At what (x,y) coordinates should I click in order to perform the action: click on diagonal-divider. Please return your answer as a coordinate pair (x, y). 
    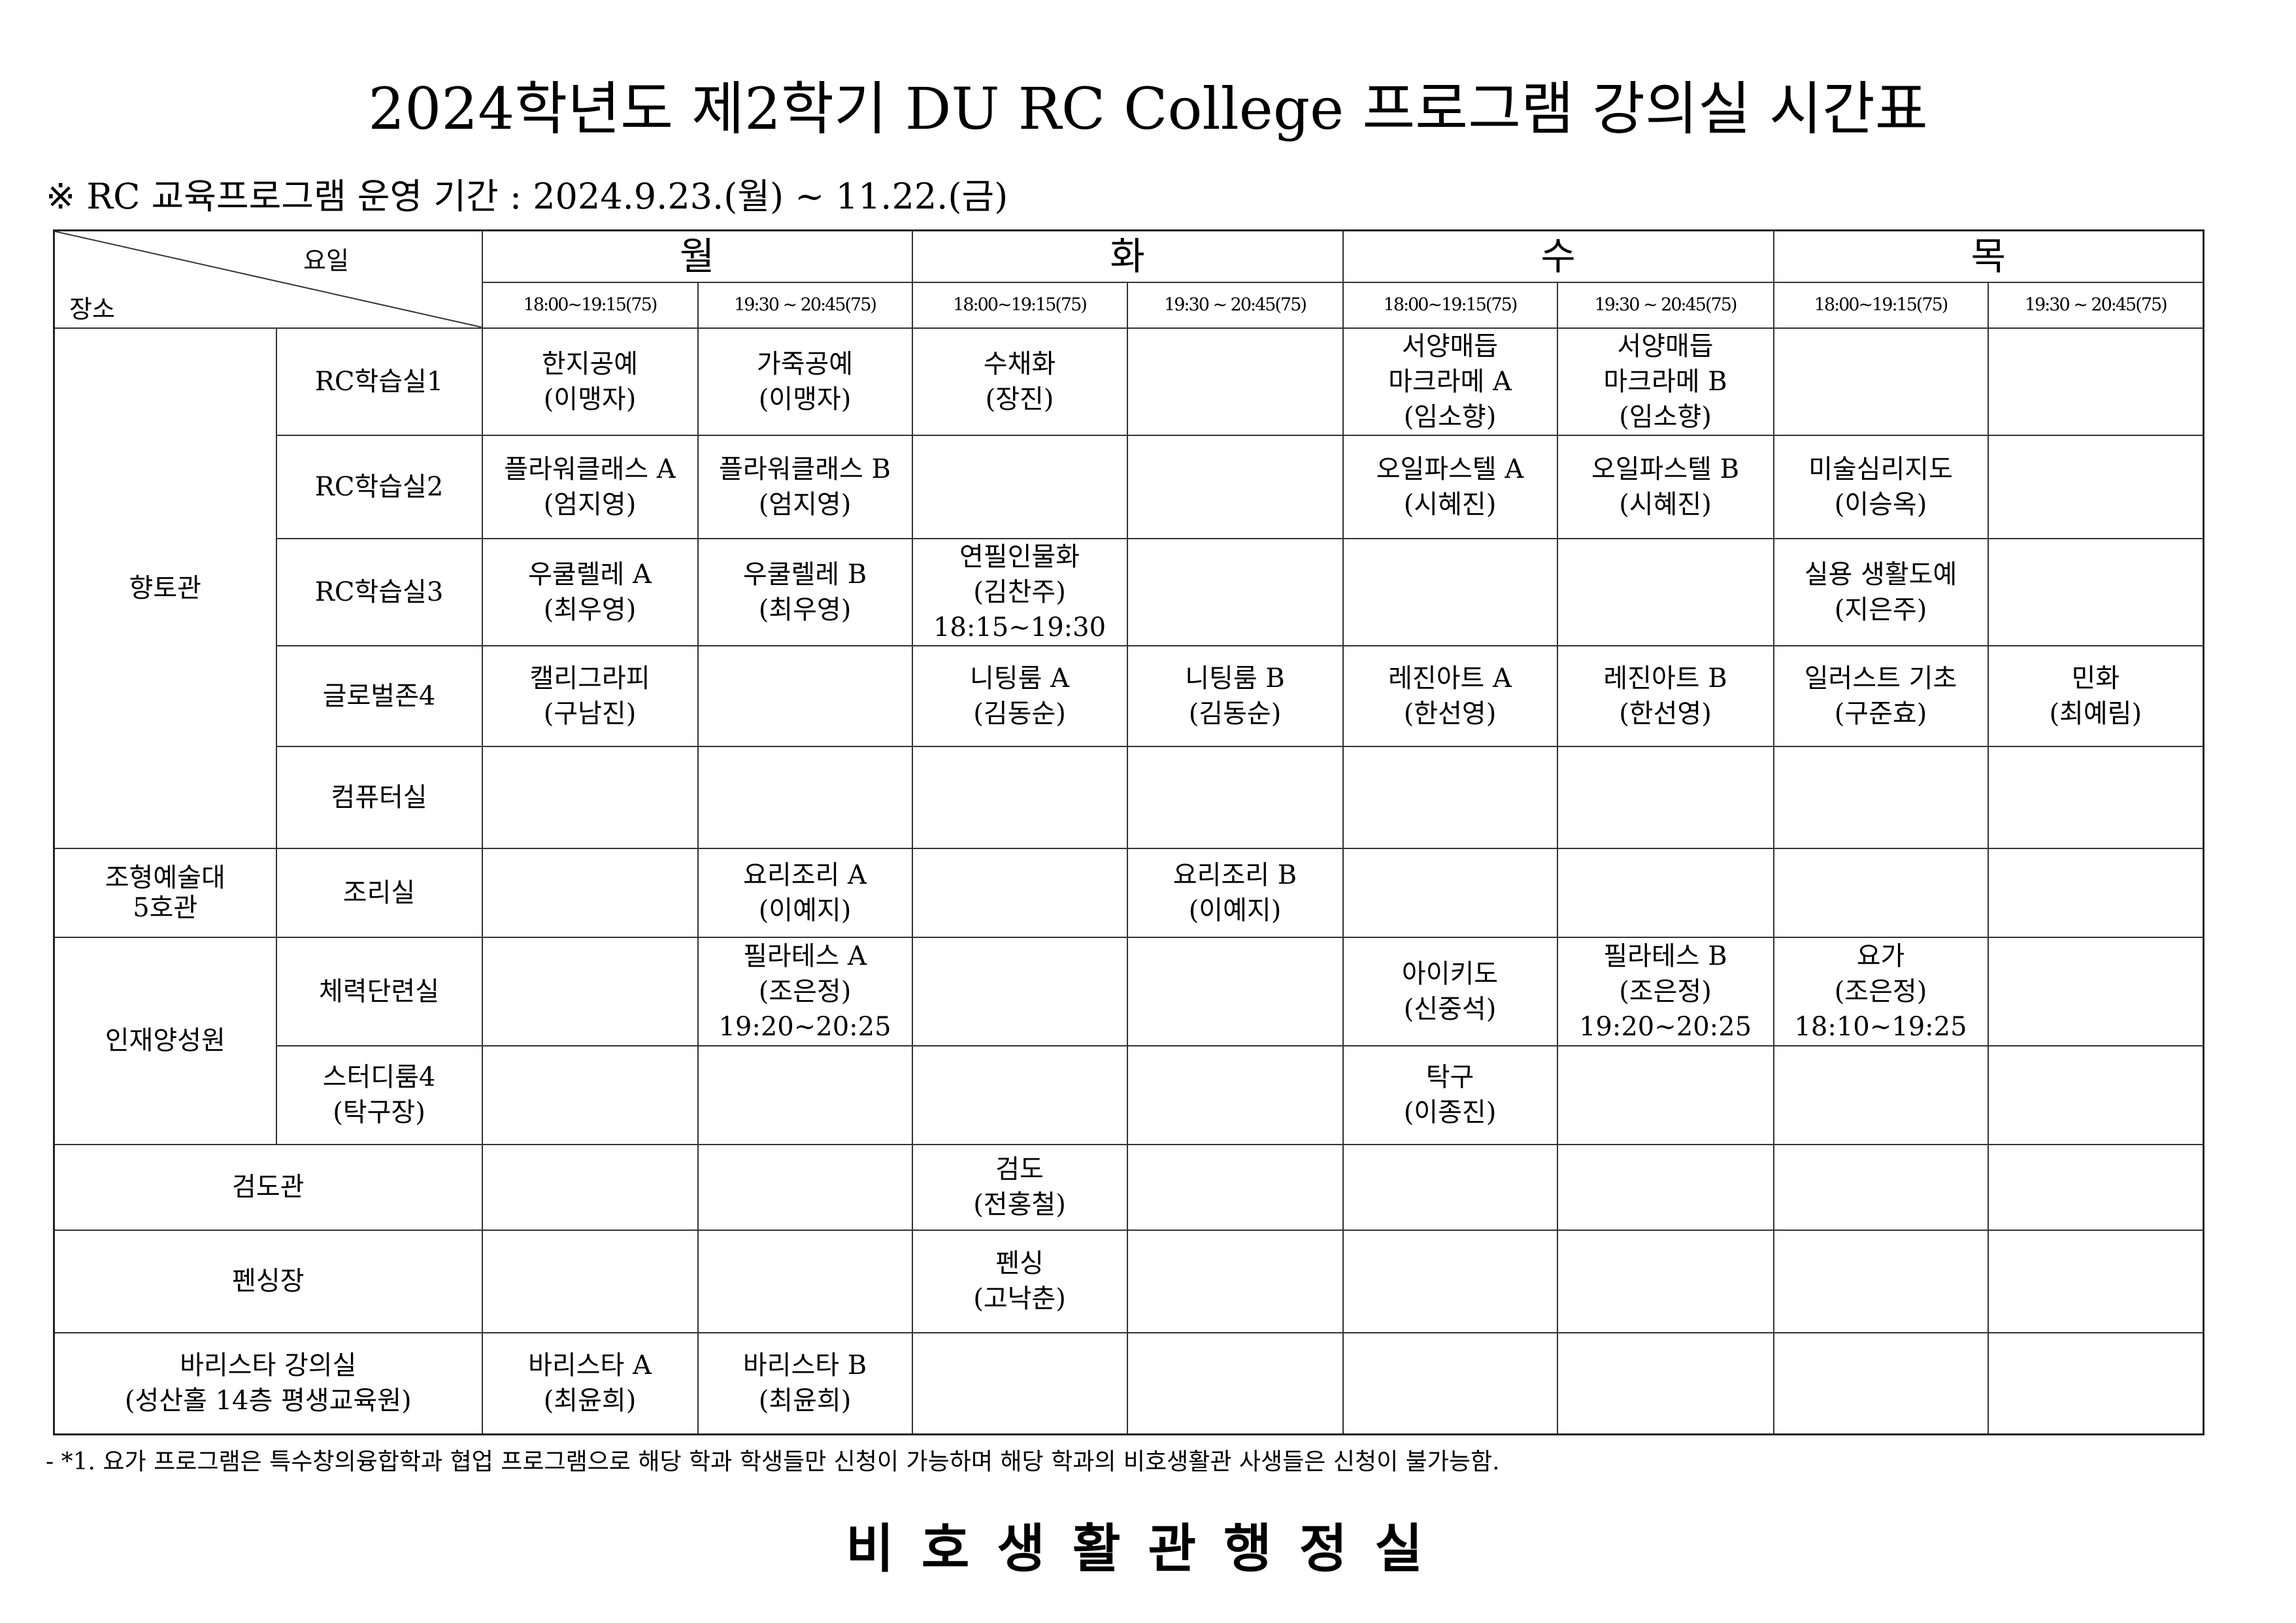
    Looking at the image, I should click on (268, 279).